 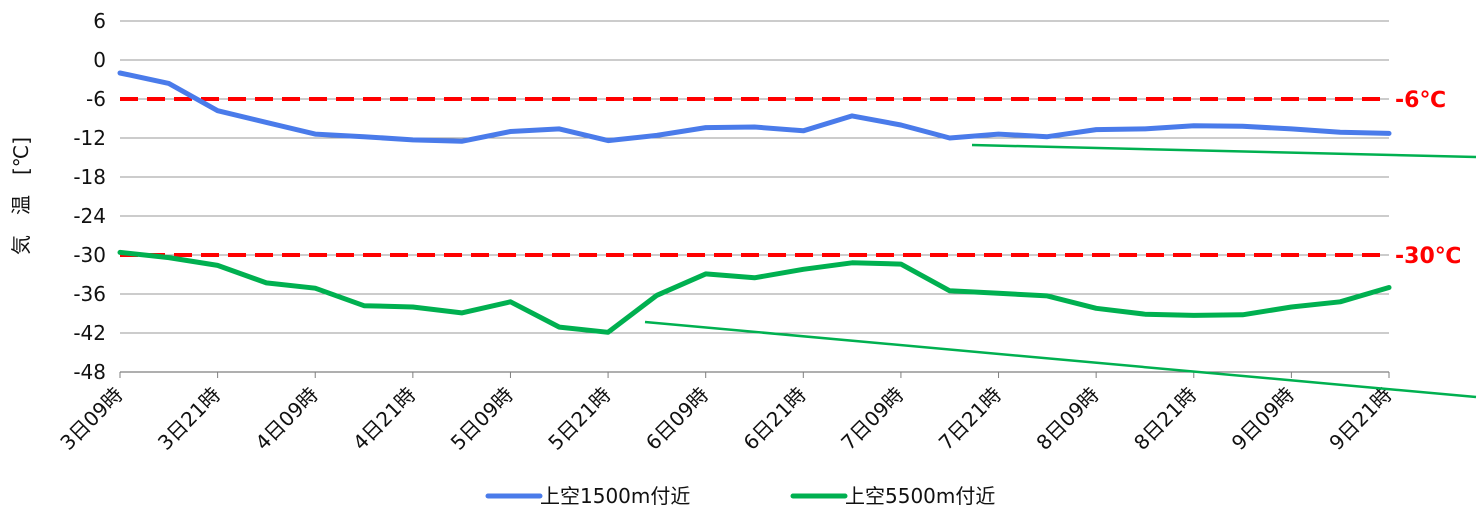 What do you see at coordinates (1428, 256) in the screenshot?
I see `reference-line-label: -30℃` at bounding box center [1428, 256].